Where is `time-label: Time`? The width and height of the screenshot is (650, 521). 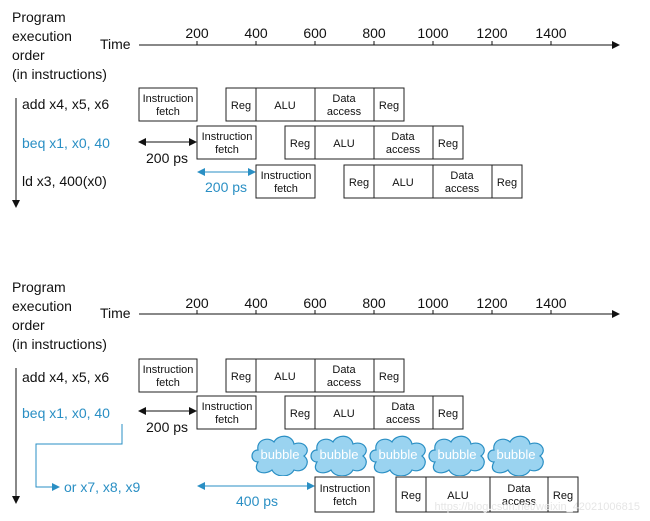 time-label: Time is located at coordinates (115, 44).